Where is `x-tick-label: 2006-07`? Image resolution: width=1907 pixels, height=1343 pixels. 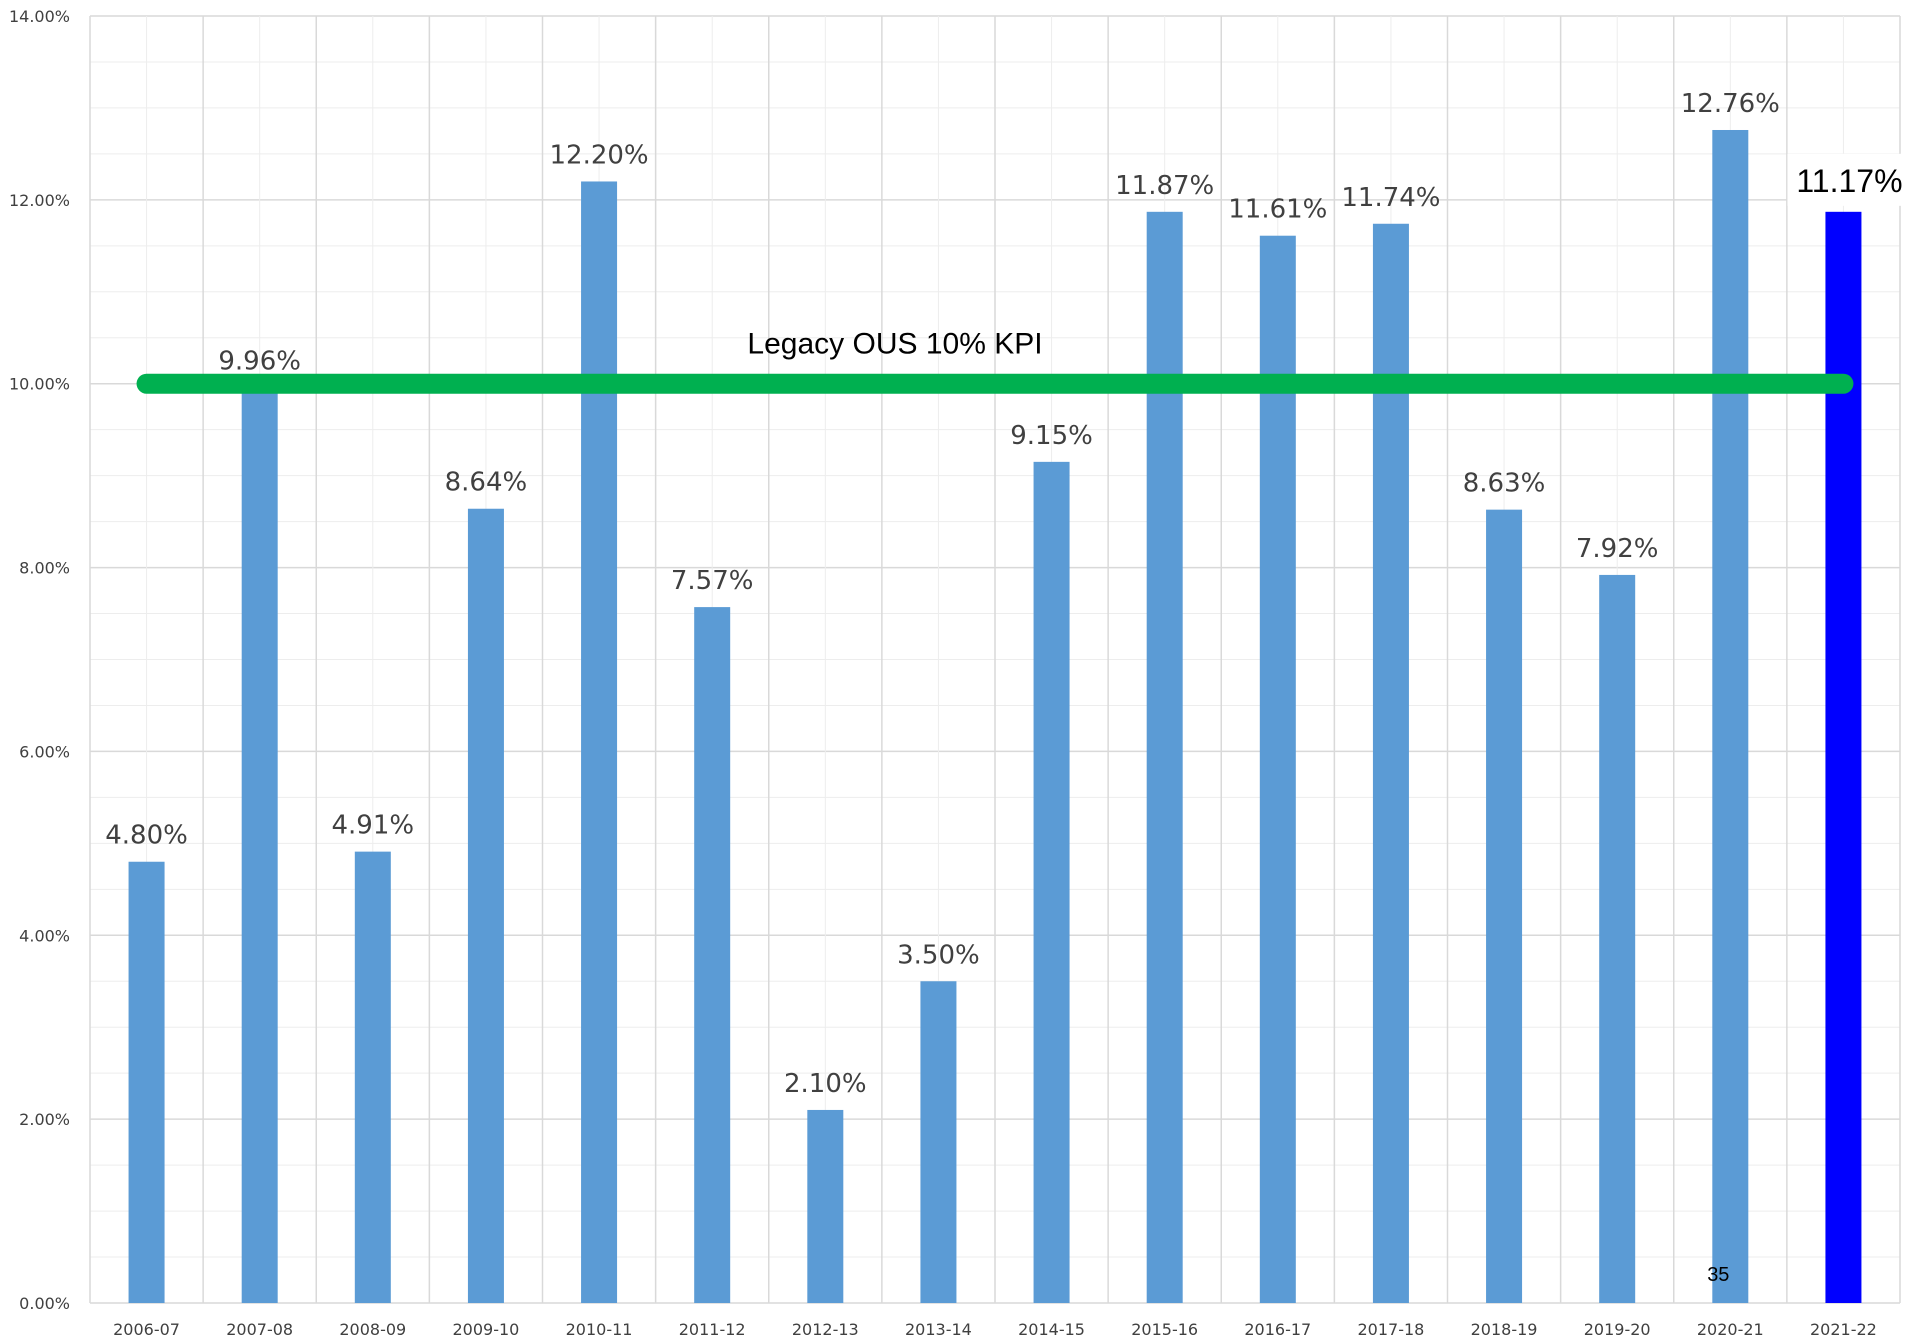 x-tick-label: 2006-07 is located at coordinates (146, 1329).